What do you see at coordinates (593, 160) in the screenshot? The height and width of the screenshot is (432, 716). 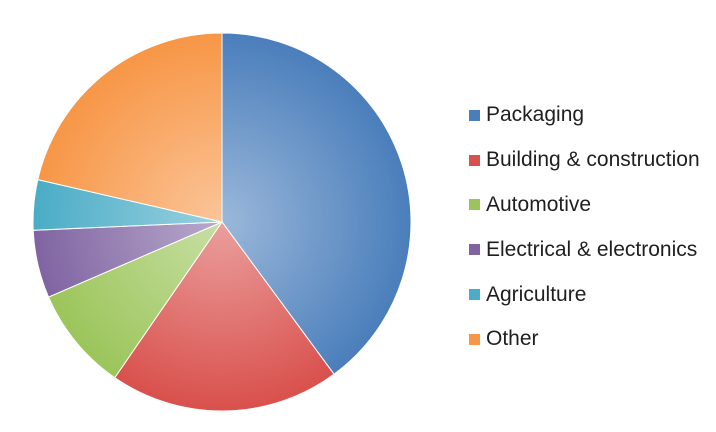 I see `legend-label: Building & construction` at bounding box center [593, 160].